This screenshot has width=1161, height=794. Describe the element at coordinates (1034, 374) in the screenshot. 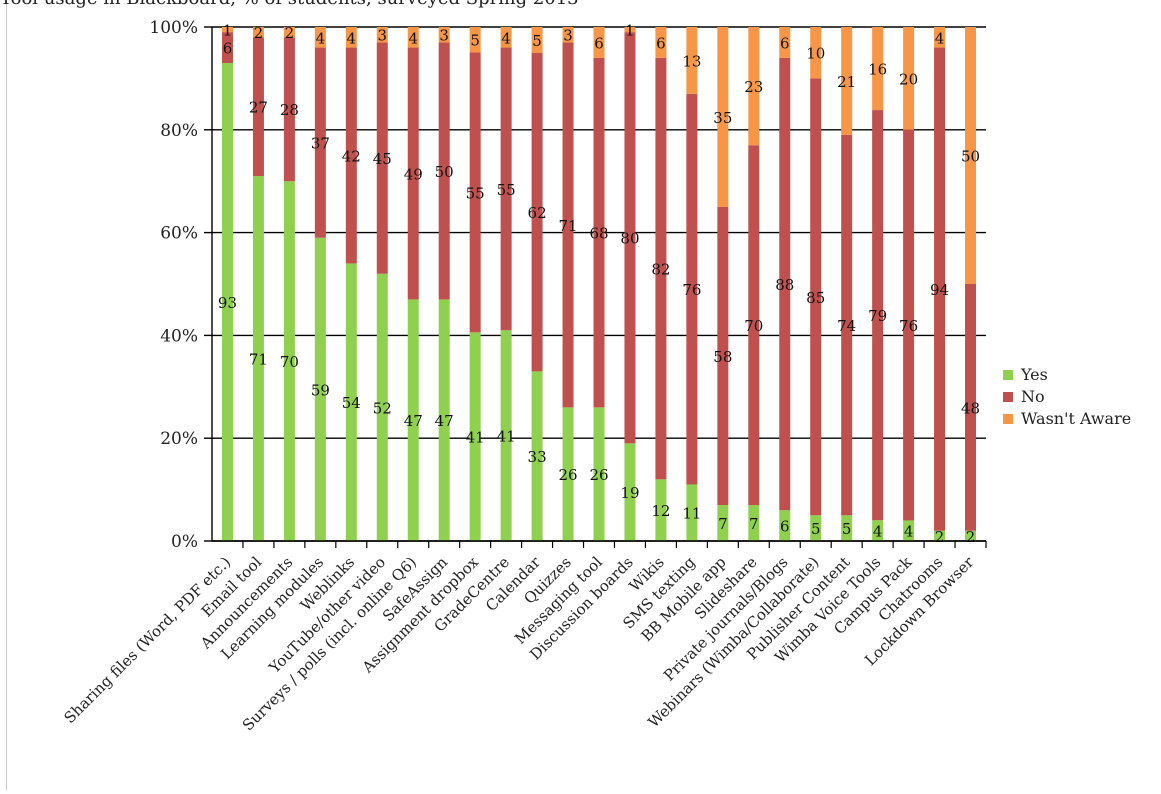

I see `legend-label: Yes` at that location.